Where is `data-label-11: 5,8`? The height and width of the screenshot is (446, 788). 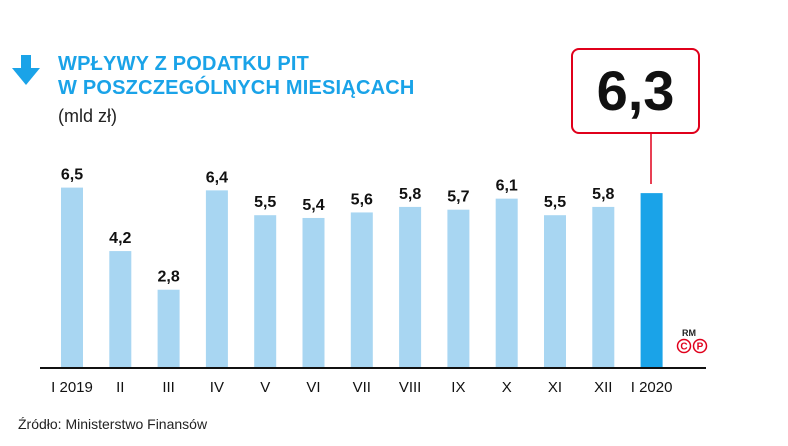
data-label-11: 5,8 is located at coordinates (603, 194).